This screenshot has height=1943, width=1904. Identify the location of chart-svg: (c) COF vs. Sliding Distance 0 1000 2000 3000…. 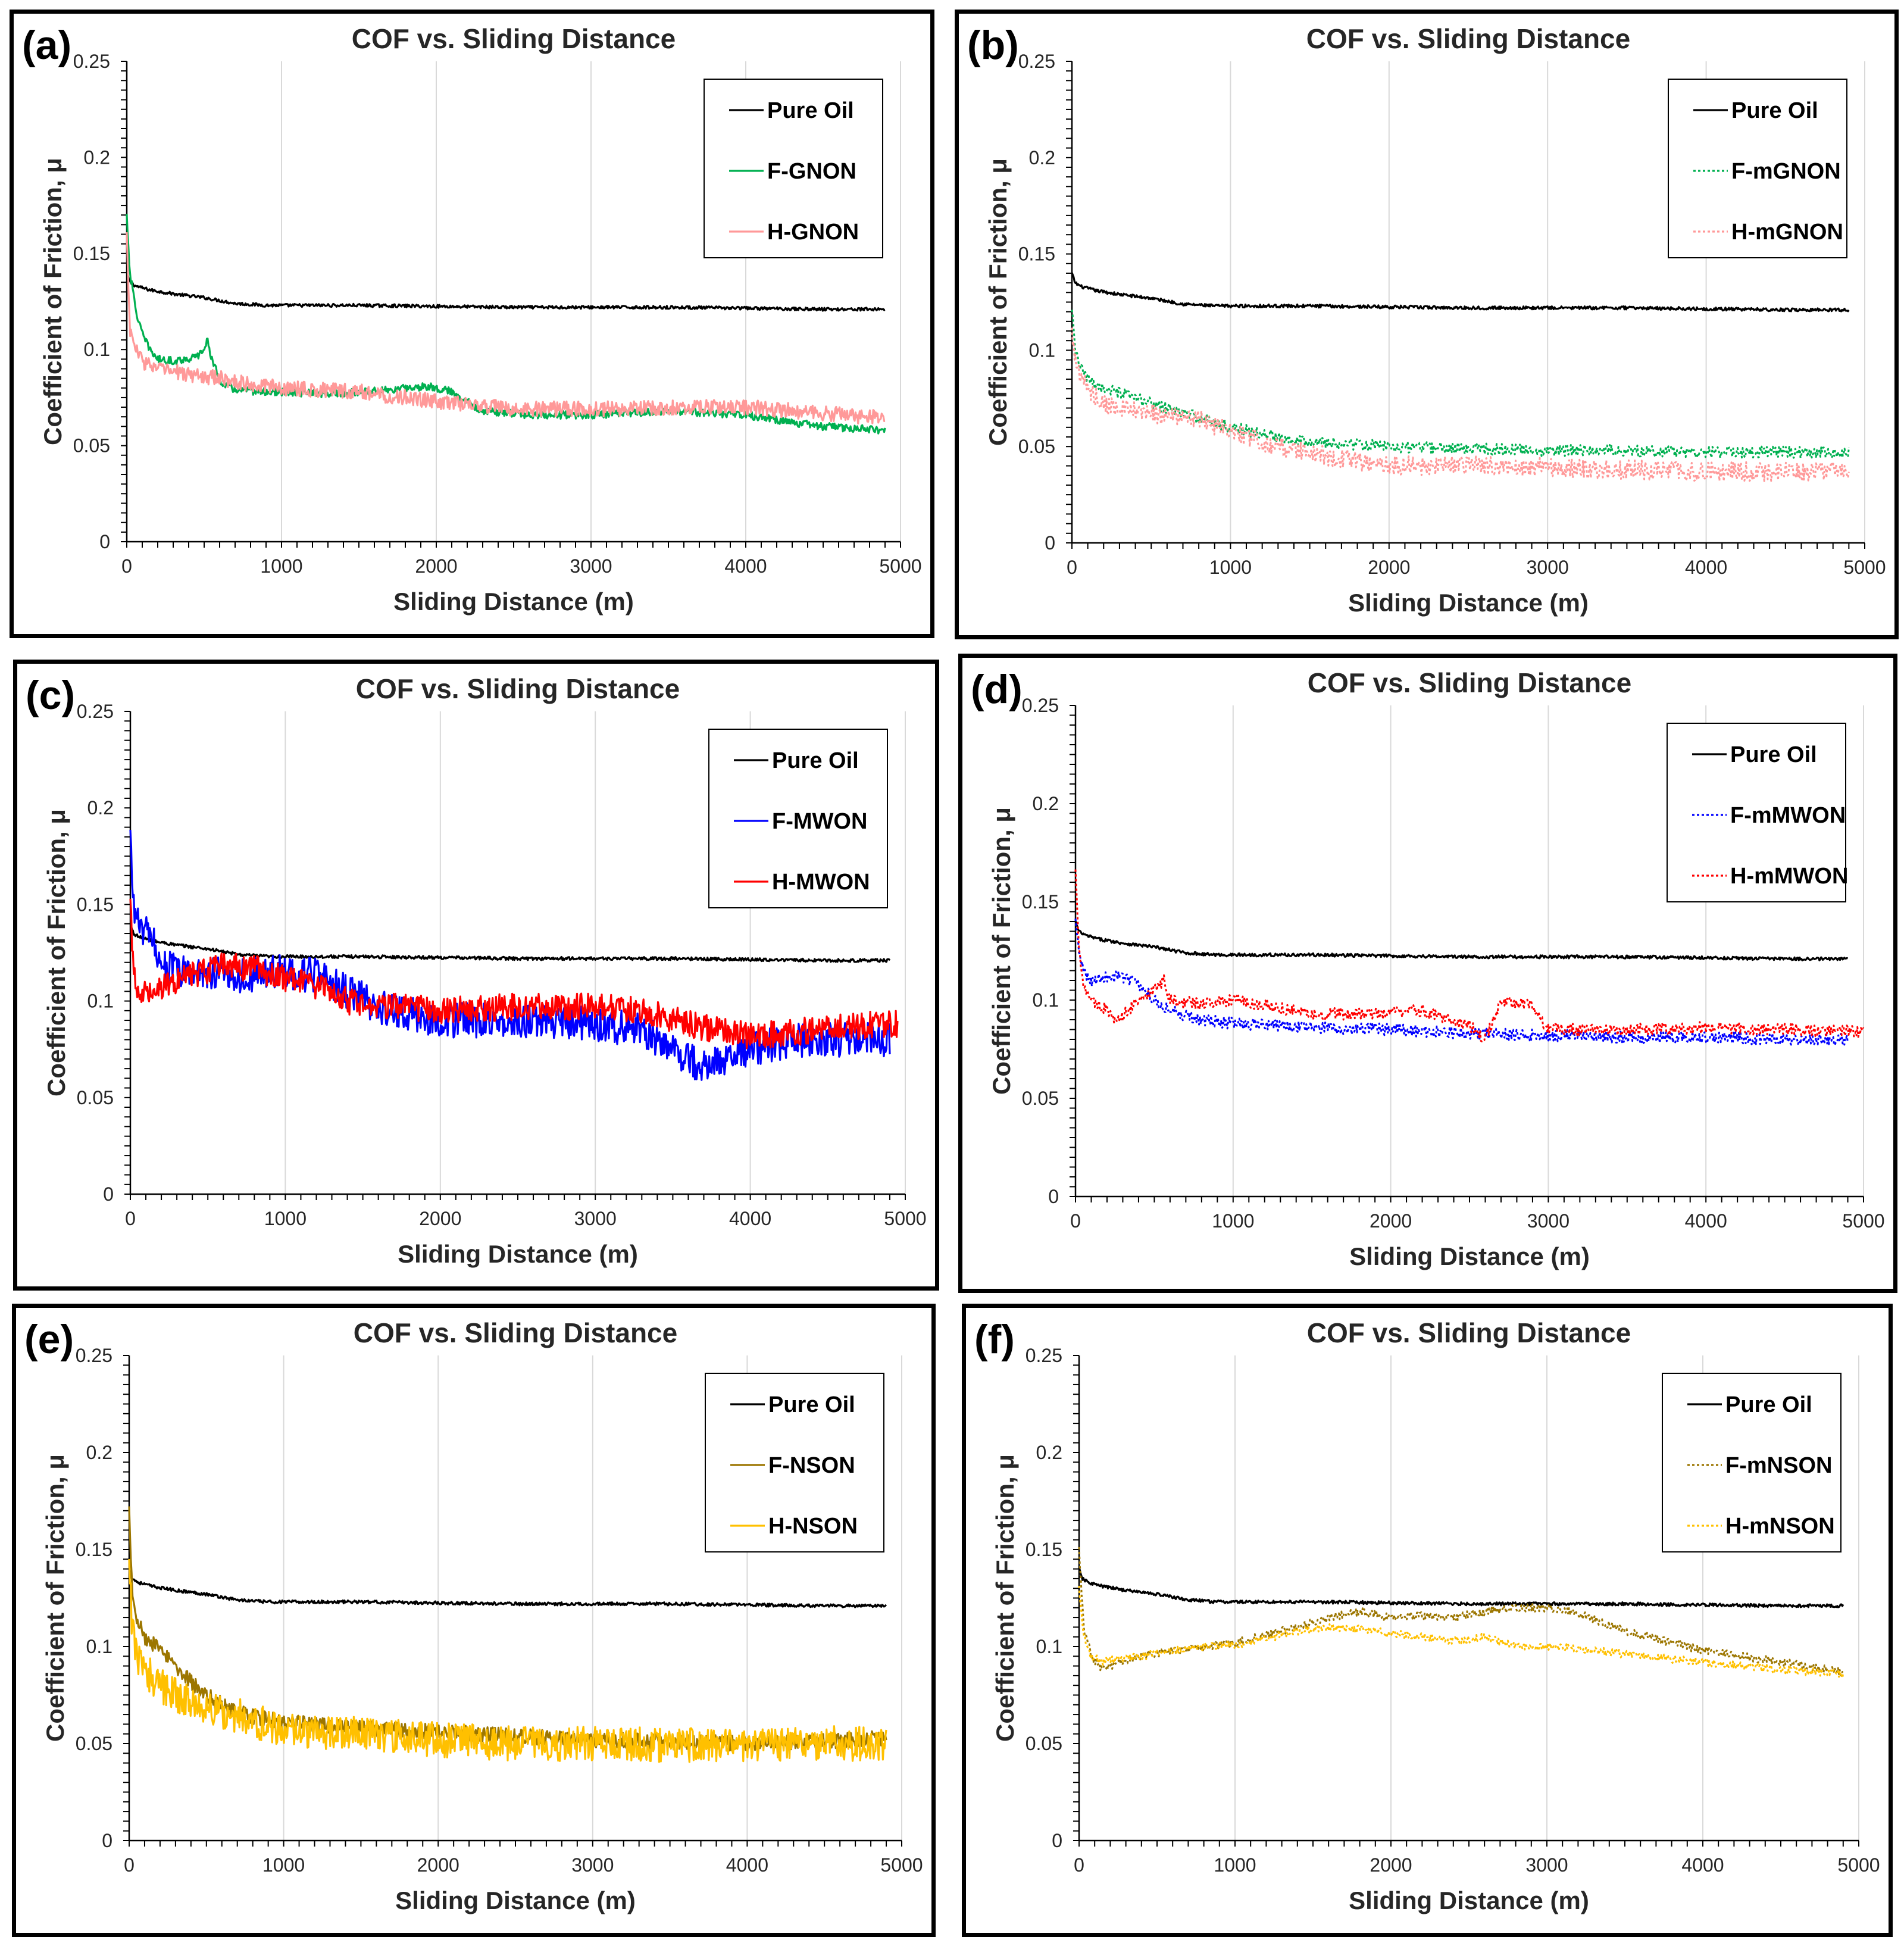
(477, 971).